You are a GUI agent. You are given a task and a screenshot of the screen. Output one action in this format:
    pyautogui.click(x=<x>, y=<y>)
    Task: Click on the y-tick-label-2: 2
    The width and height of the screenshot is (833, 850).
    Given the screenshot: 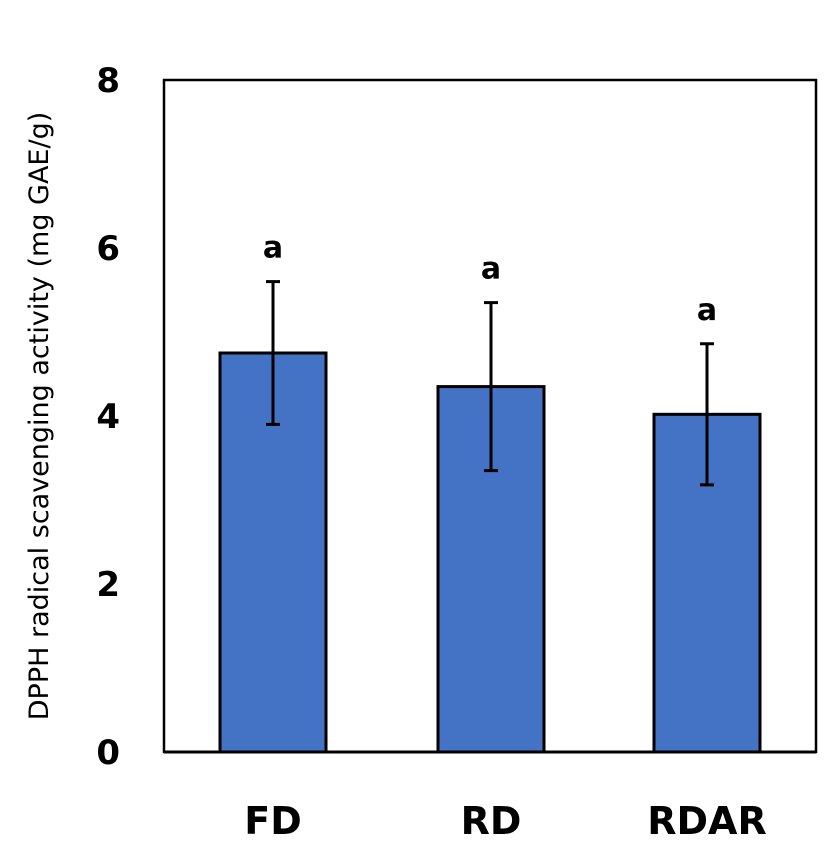 What is the action you would take?
    pyautogui.click(x=108, y=585)
    